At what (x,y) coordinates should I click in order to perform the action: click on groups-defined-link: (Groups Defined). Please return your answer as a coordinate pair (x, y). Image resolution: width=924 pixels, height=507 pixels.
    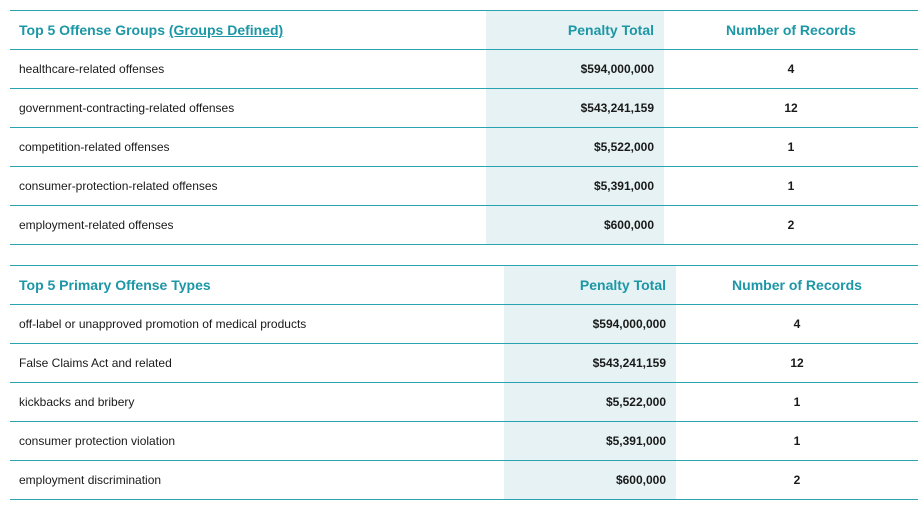
    Looking at the image, I should click on (226, 30).